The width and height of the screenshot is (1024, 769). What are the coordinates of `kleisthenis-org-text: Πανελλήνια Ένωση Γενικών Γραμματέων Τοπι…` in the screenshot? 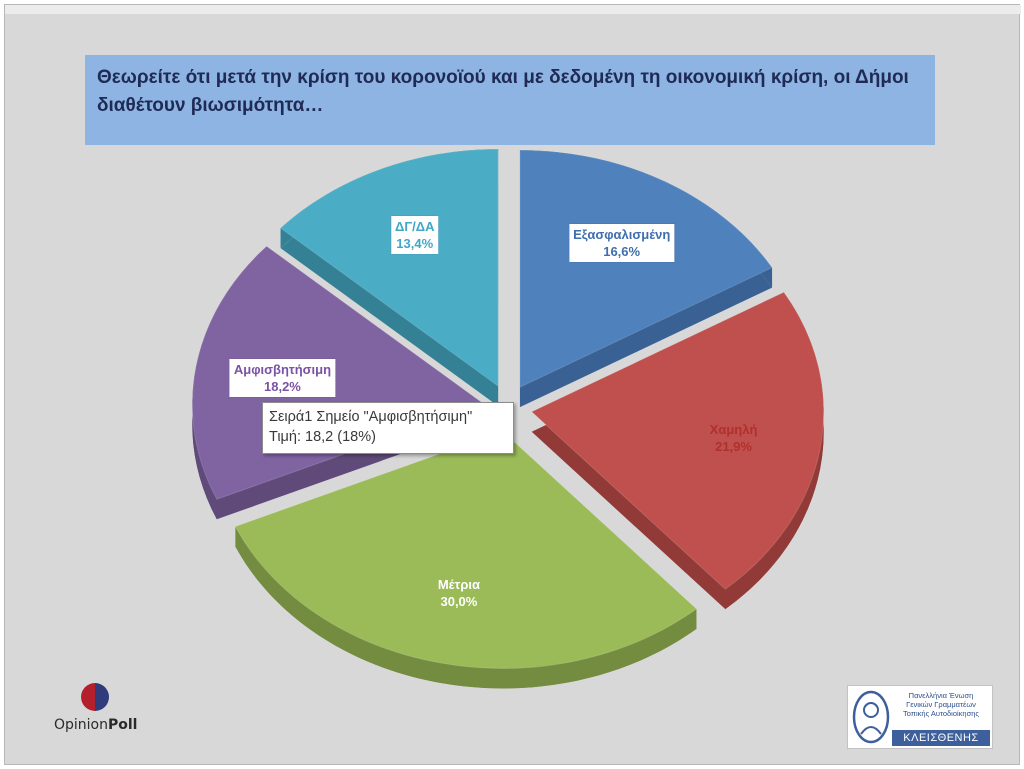 It's located at (940, 704).